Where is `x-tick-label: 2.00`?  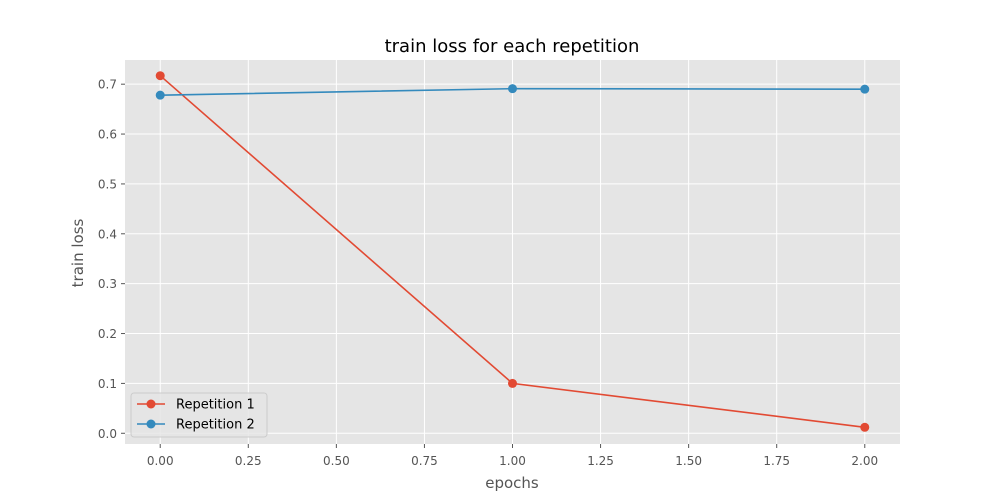
x-tick-label: 2.00 is located at coordinates (864, 461).